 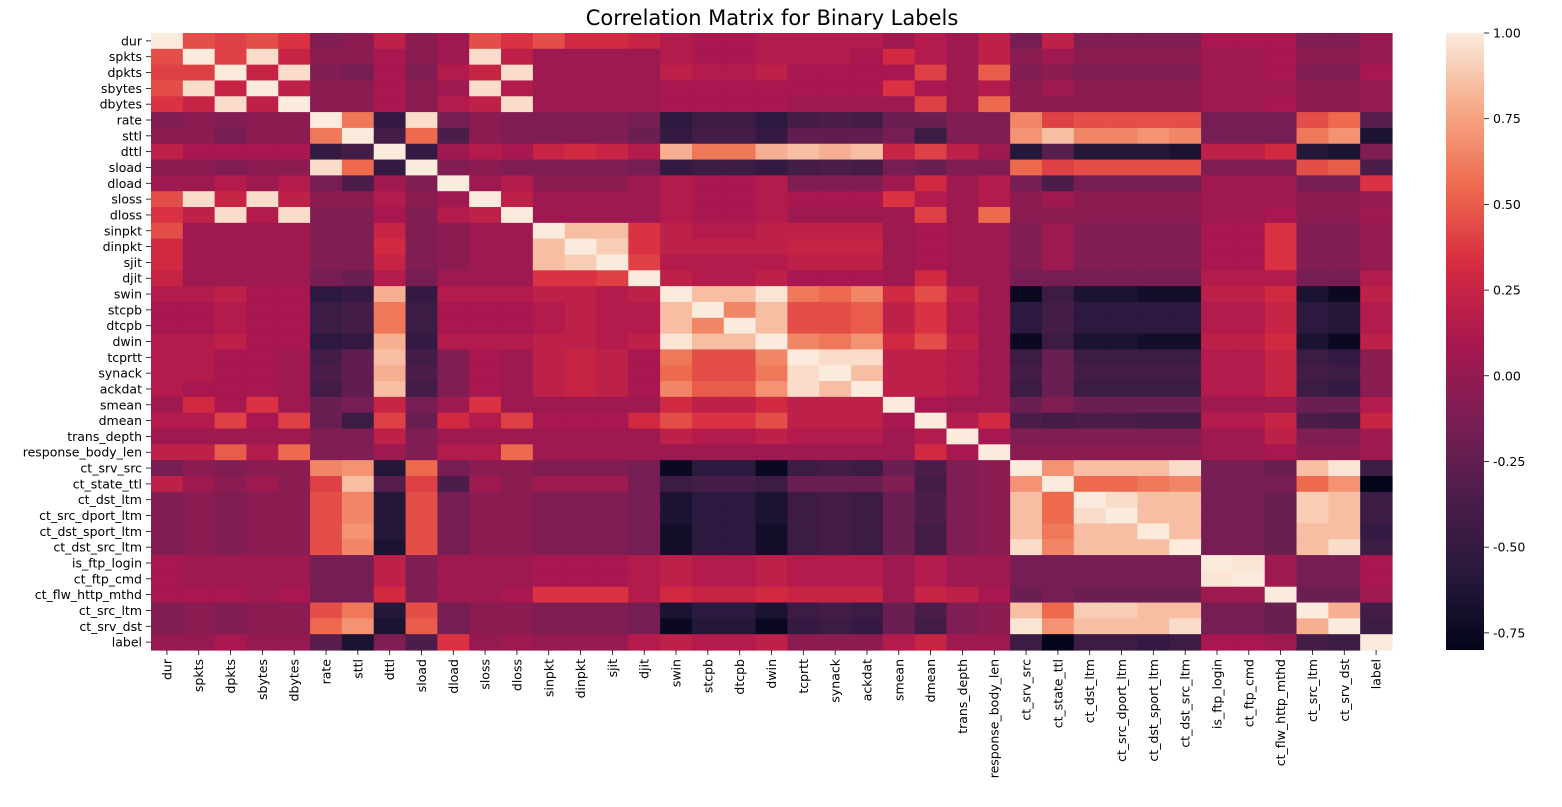 What do you see at coordinates (580, 679) in the screenshot?
I see `x-tick-label: dinpkt` at bounding box center [580, 679].